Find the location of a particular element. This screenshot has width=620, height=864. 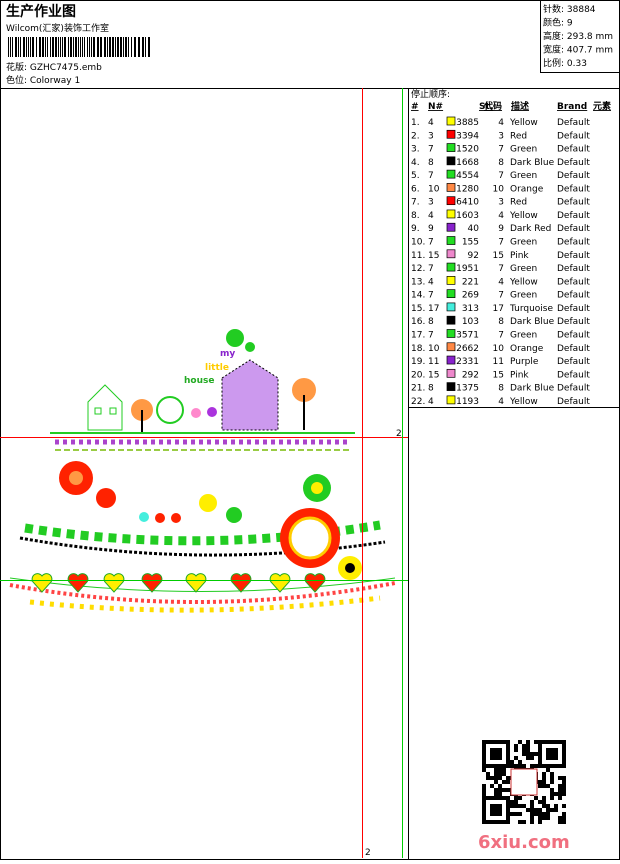

cell: 11 is located at coordinates (433, 362).